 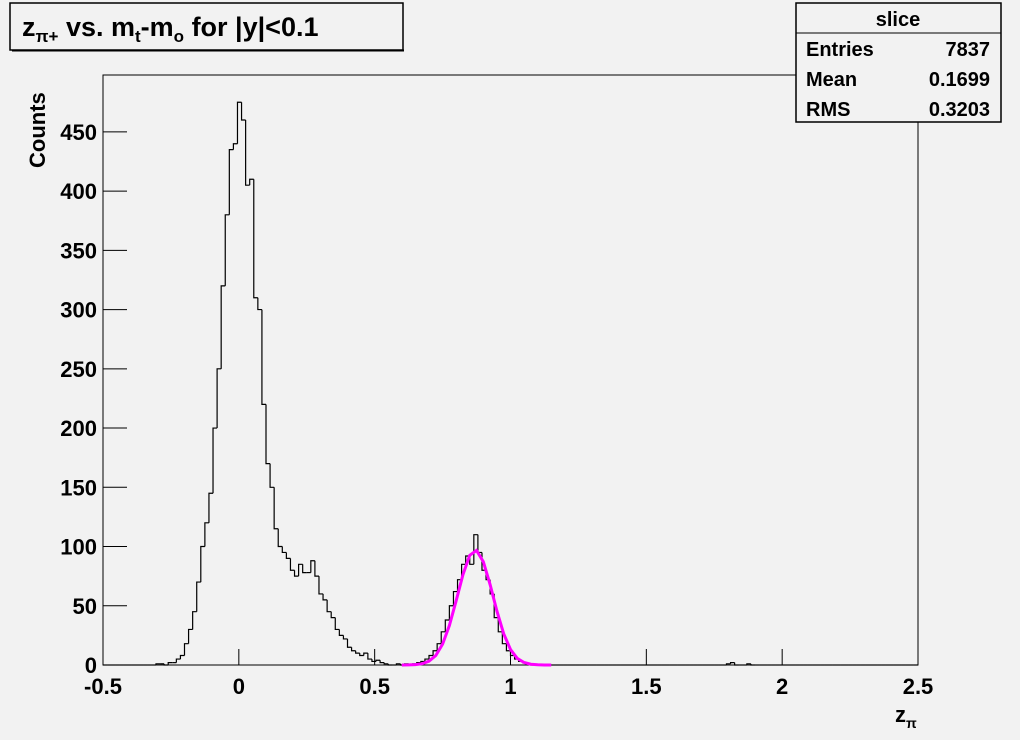 I want to click on stats-label: Mean, so click(x=831, y=80).